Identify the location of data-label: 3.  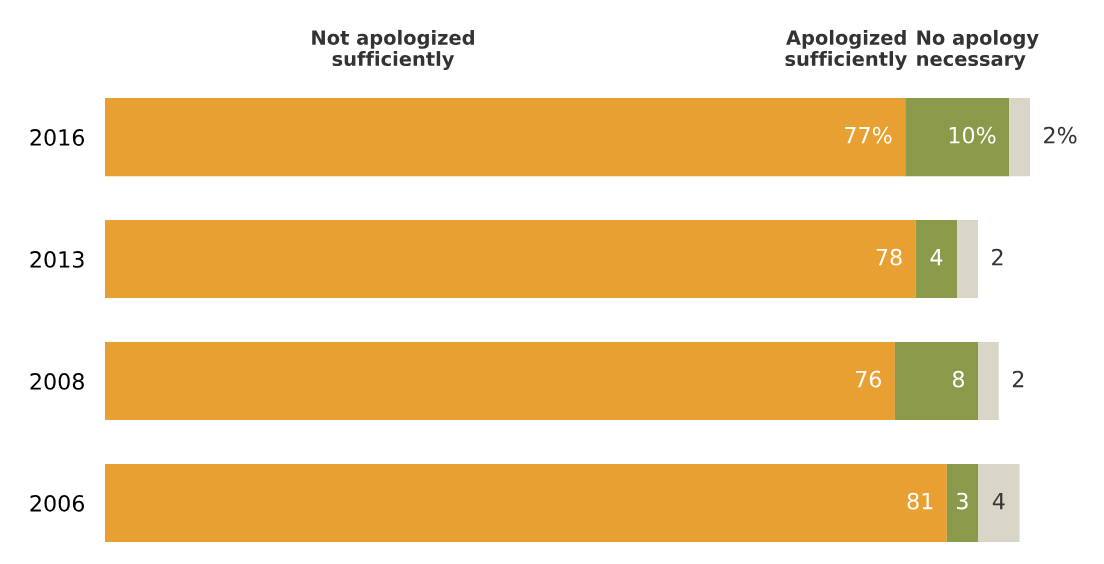
(962, 501).